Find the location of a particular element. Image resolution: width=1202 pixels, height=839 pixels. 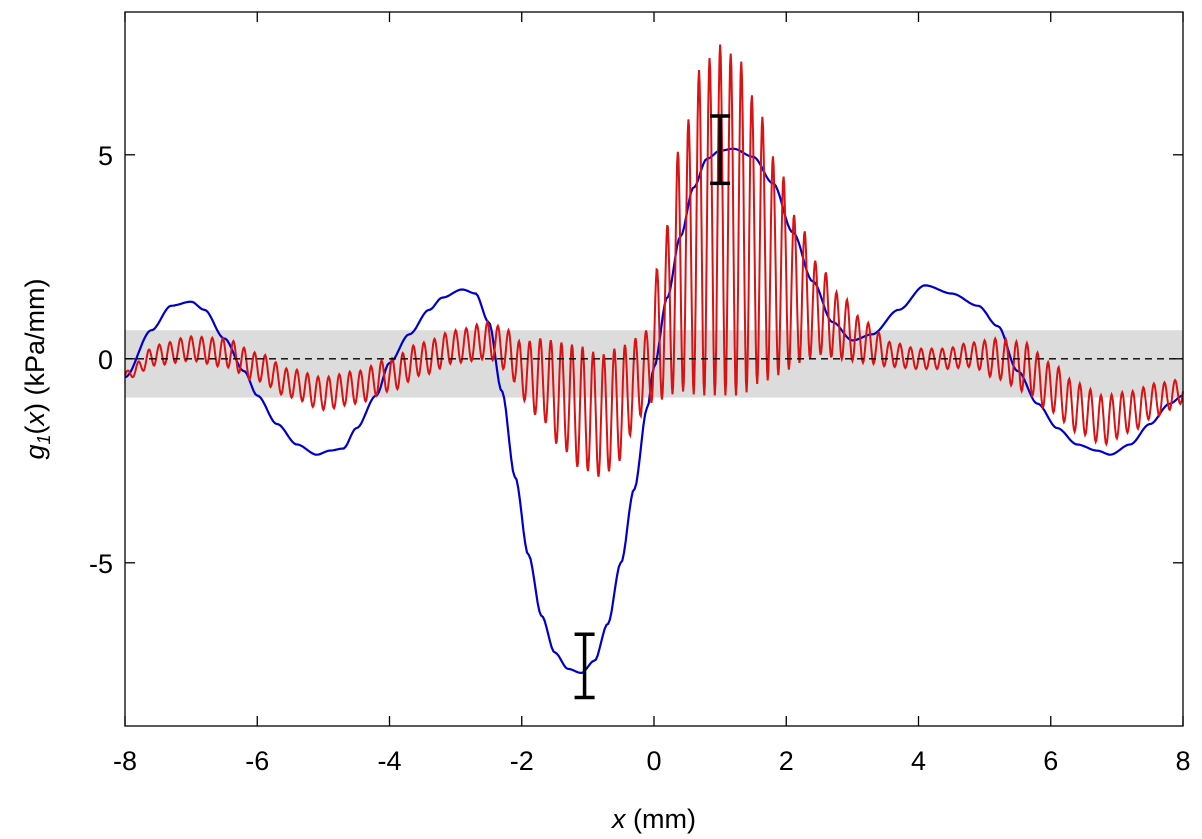

y-tick-label: -5 is located at coordinates (101, 564).